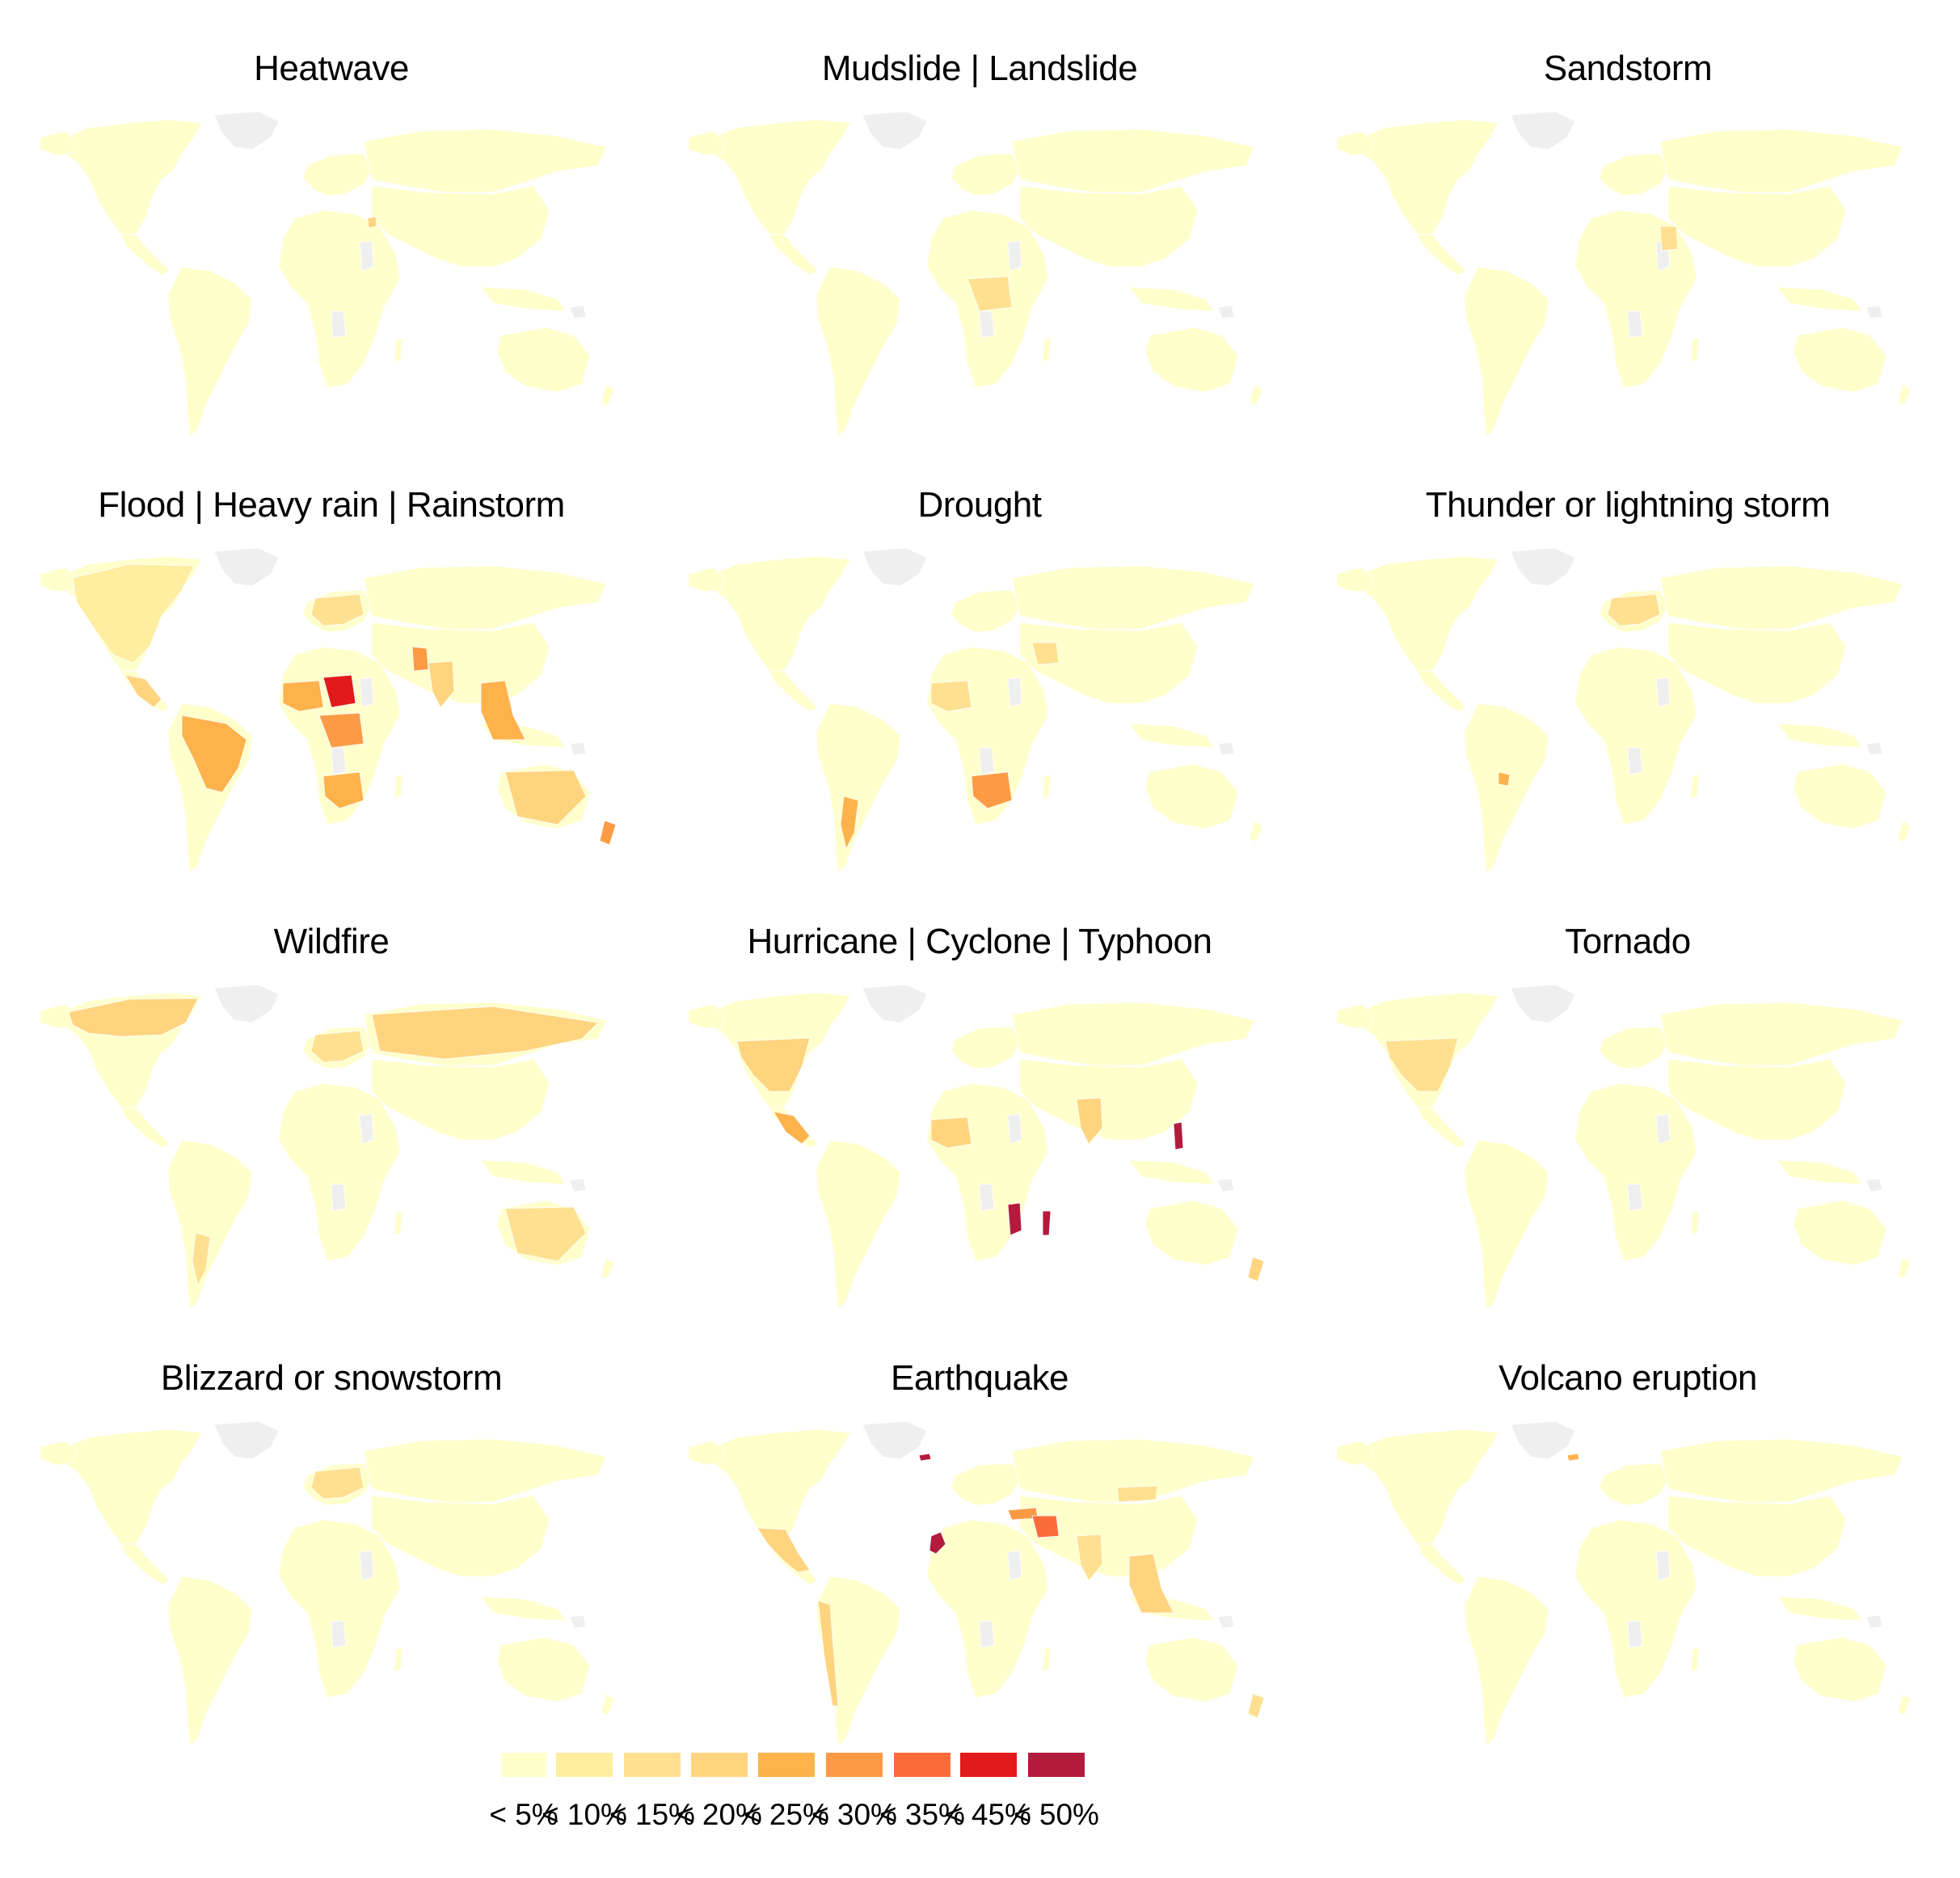  What do you see at coordinates (1628, 505) in the screenshot?
I see `panel-title: Thunder or lightning storm` at bounding box center [1628, 505].